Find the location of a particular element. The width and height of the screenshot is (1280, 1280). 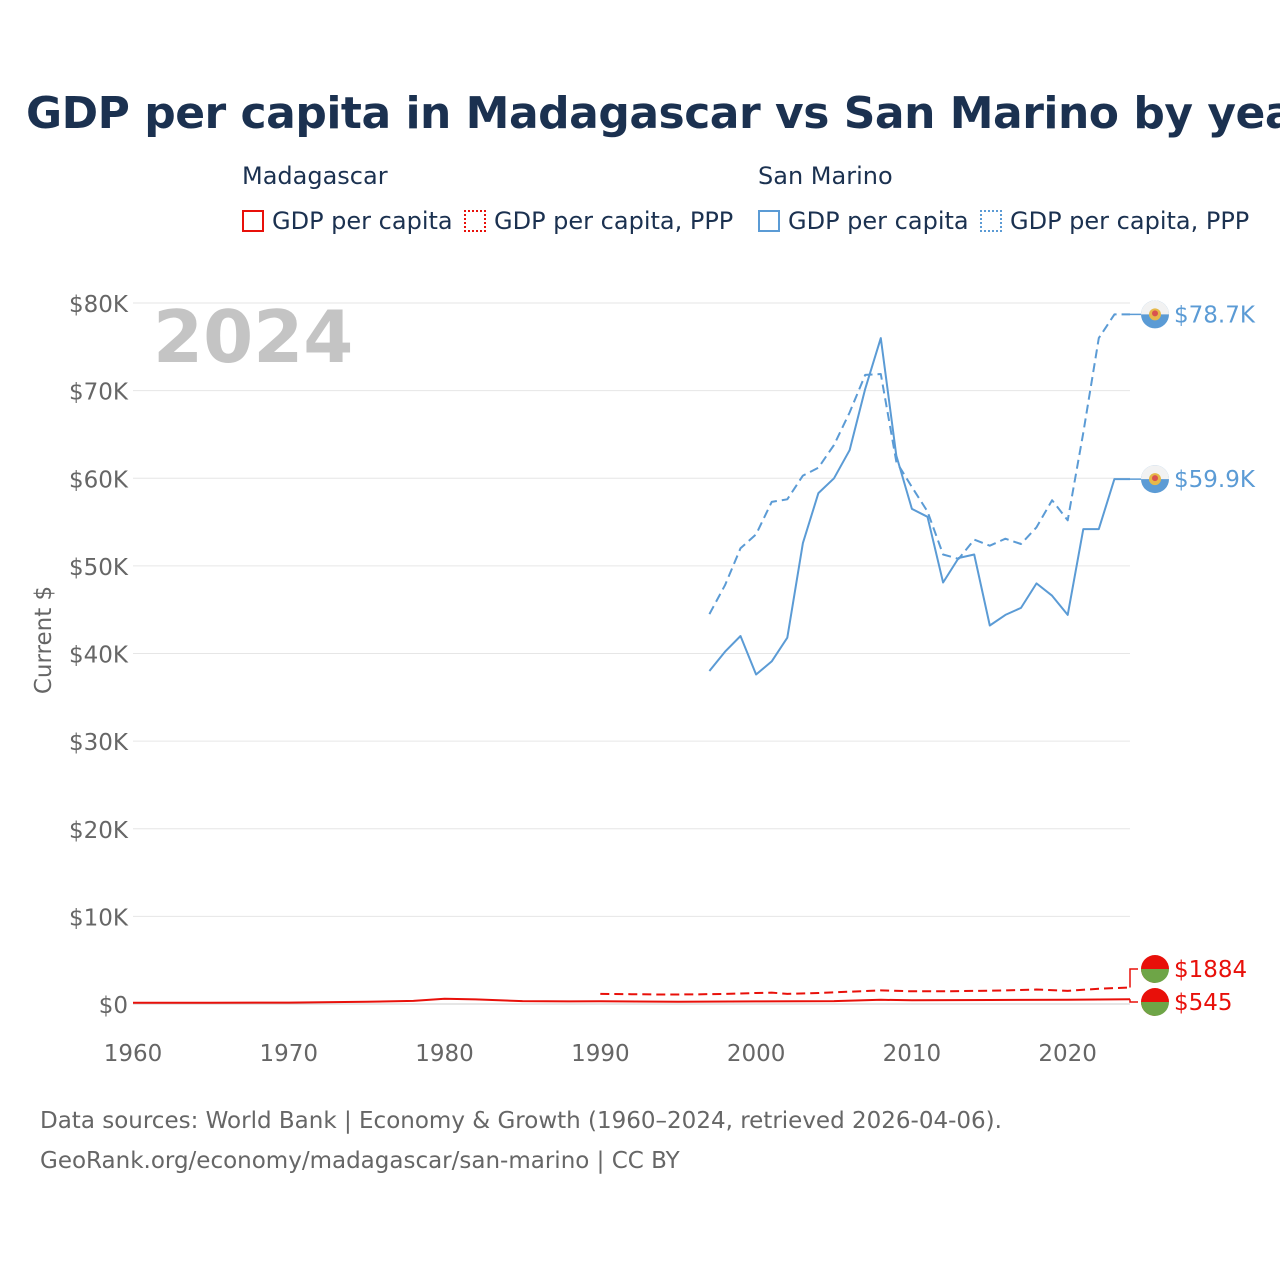

marker-layer: $78.7K $59.9K $1884 $545 is located at coordinates (1192, 658).